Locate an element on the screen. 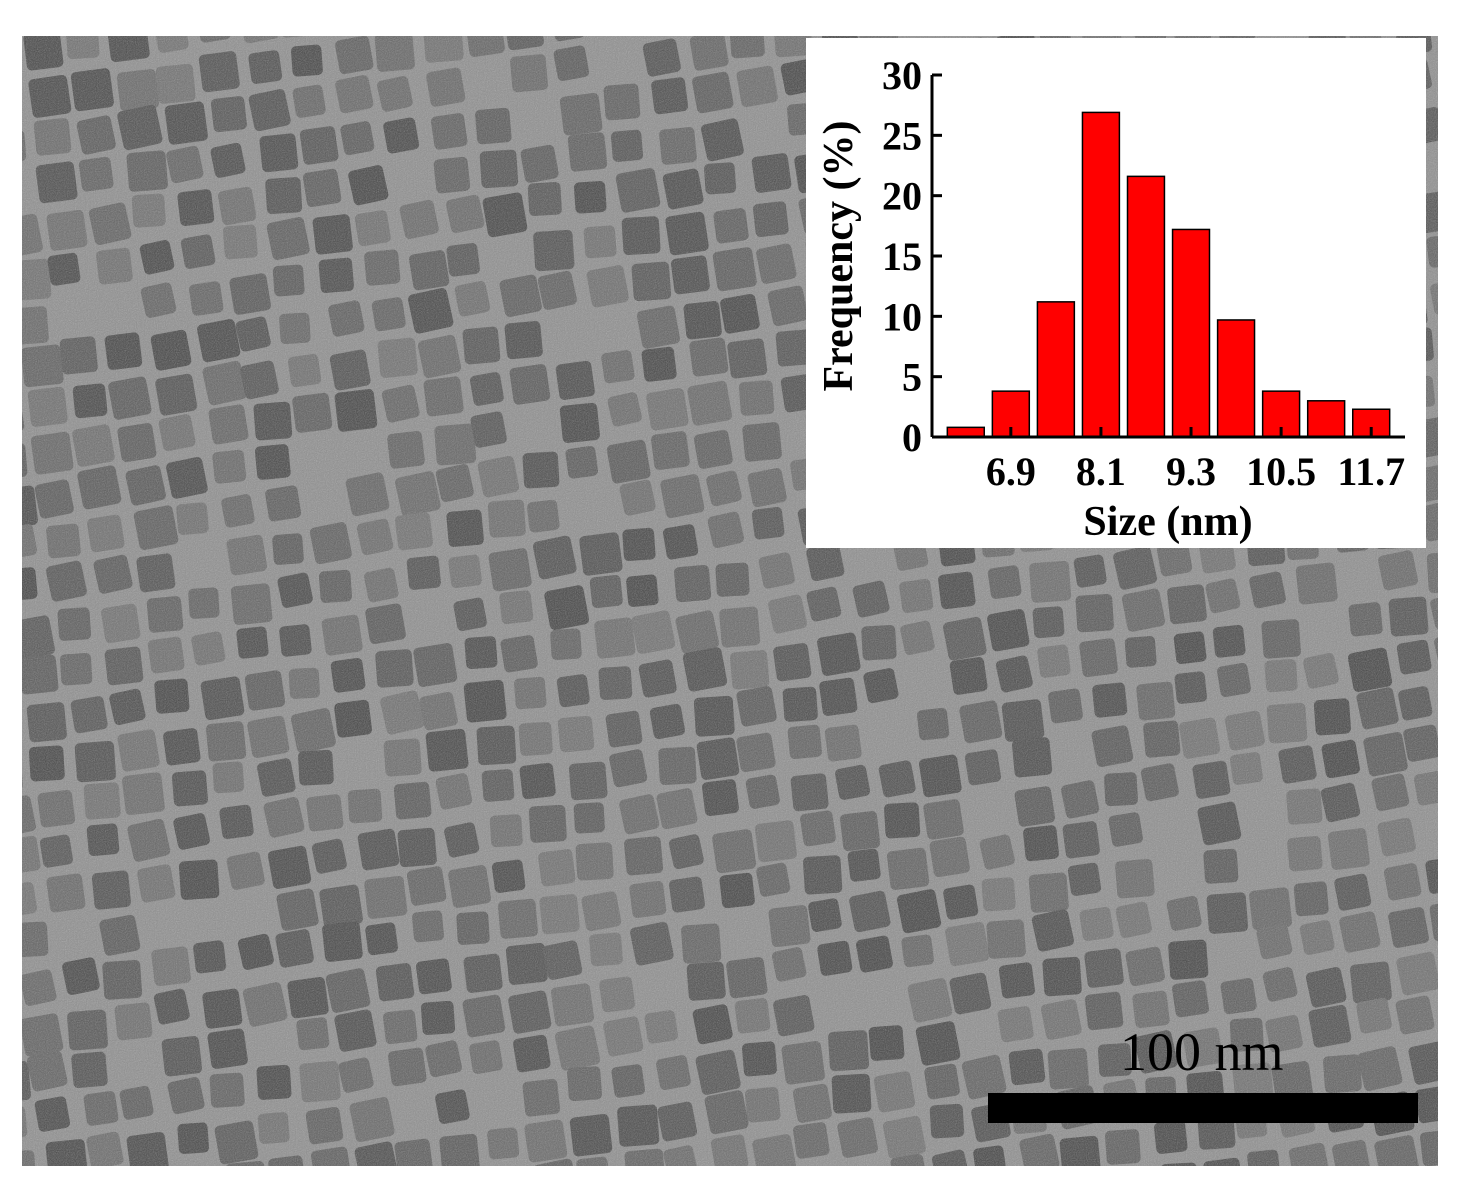  y-tick-label: 5 is located at coordinates (912, 377).